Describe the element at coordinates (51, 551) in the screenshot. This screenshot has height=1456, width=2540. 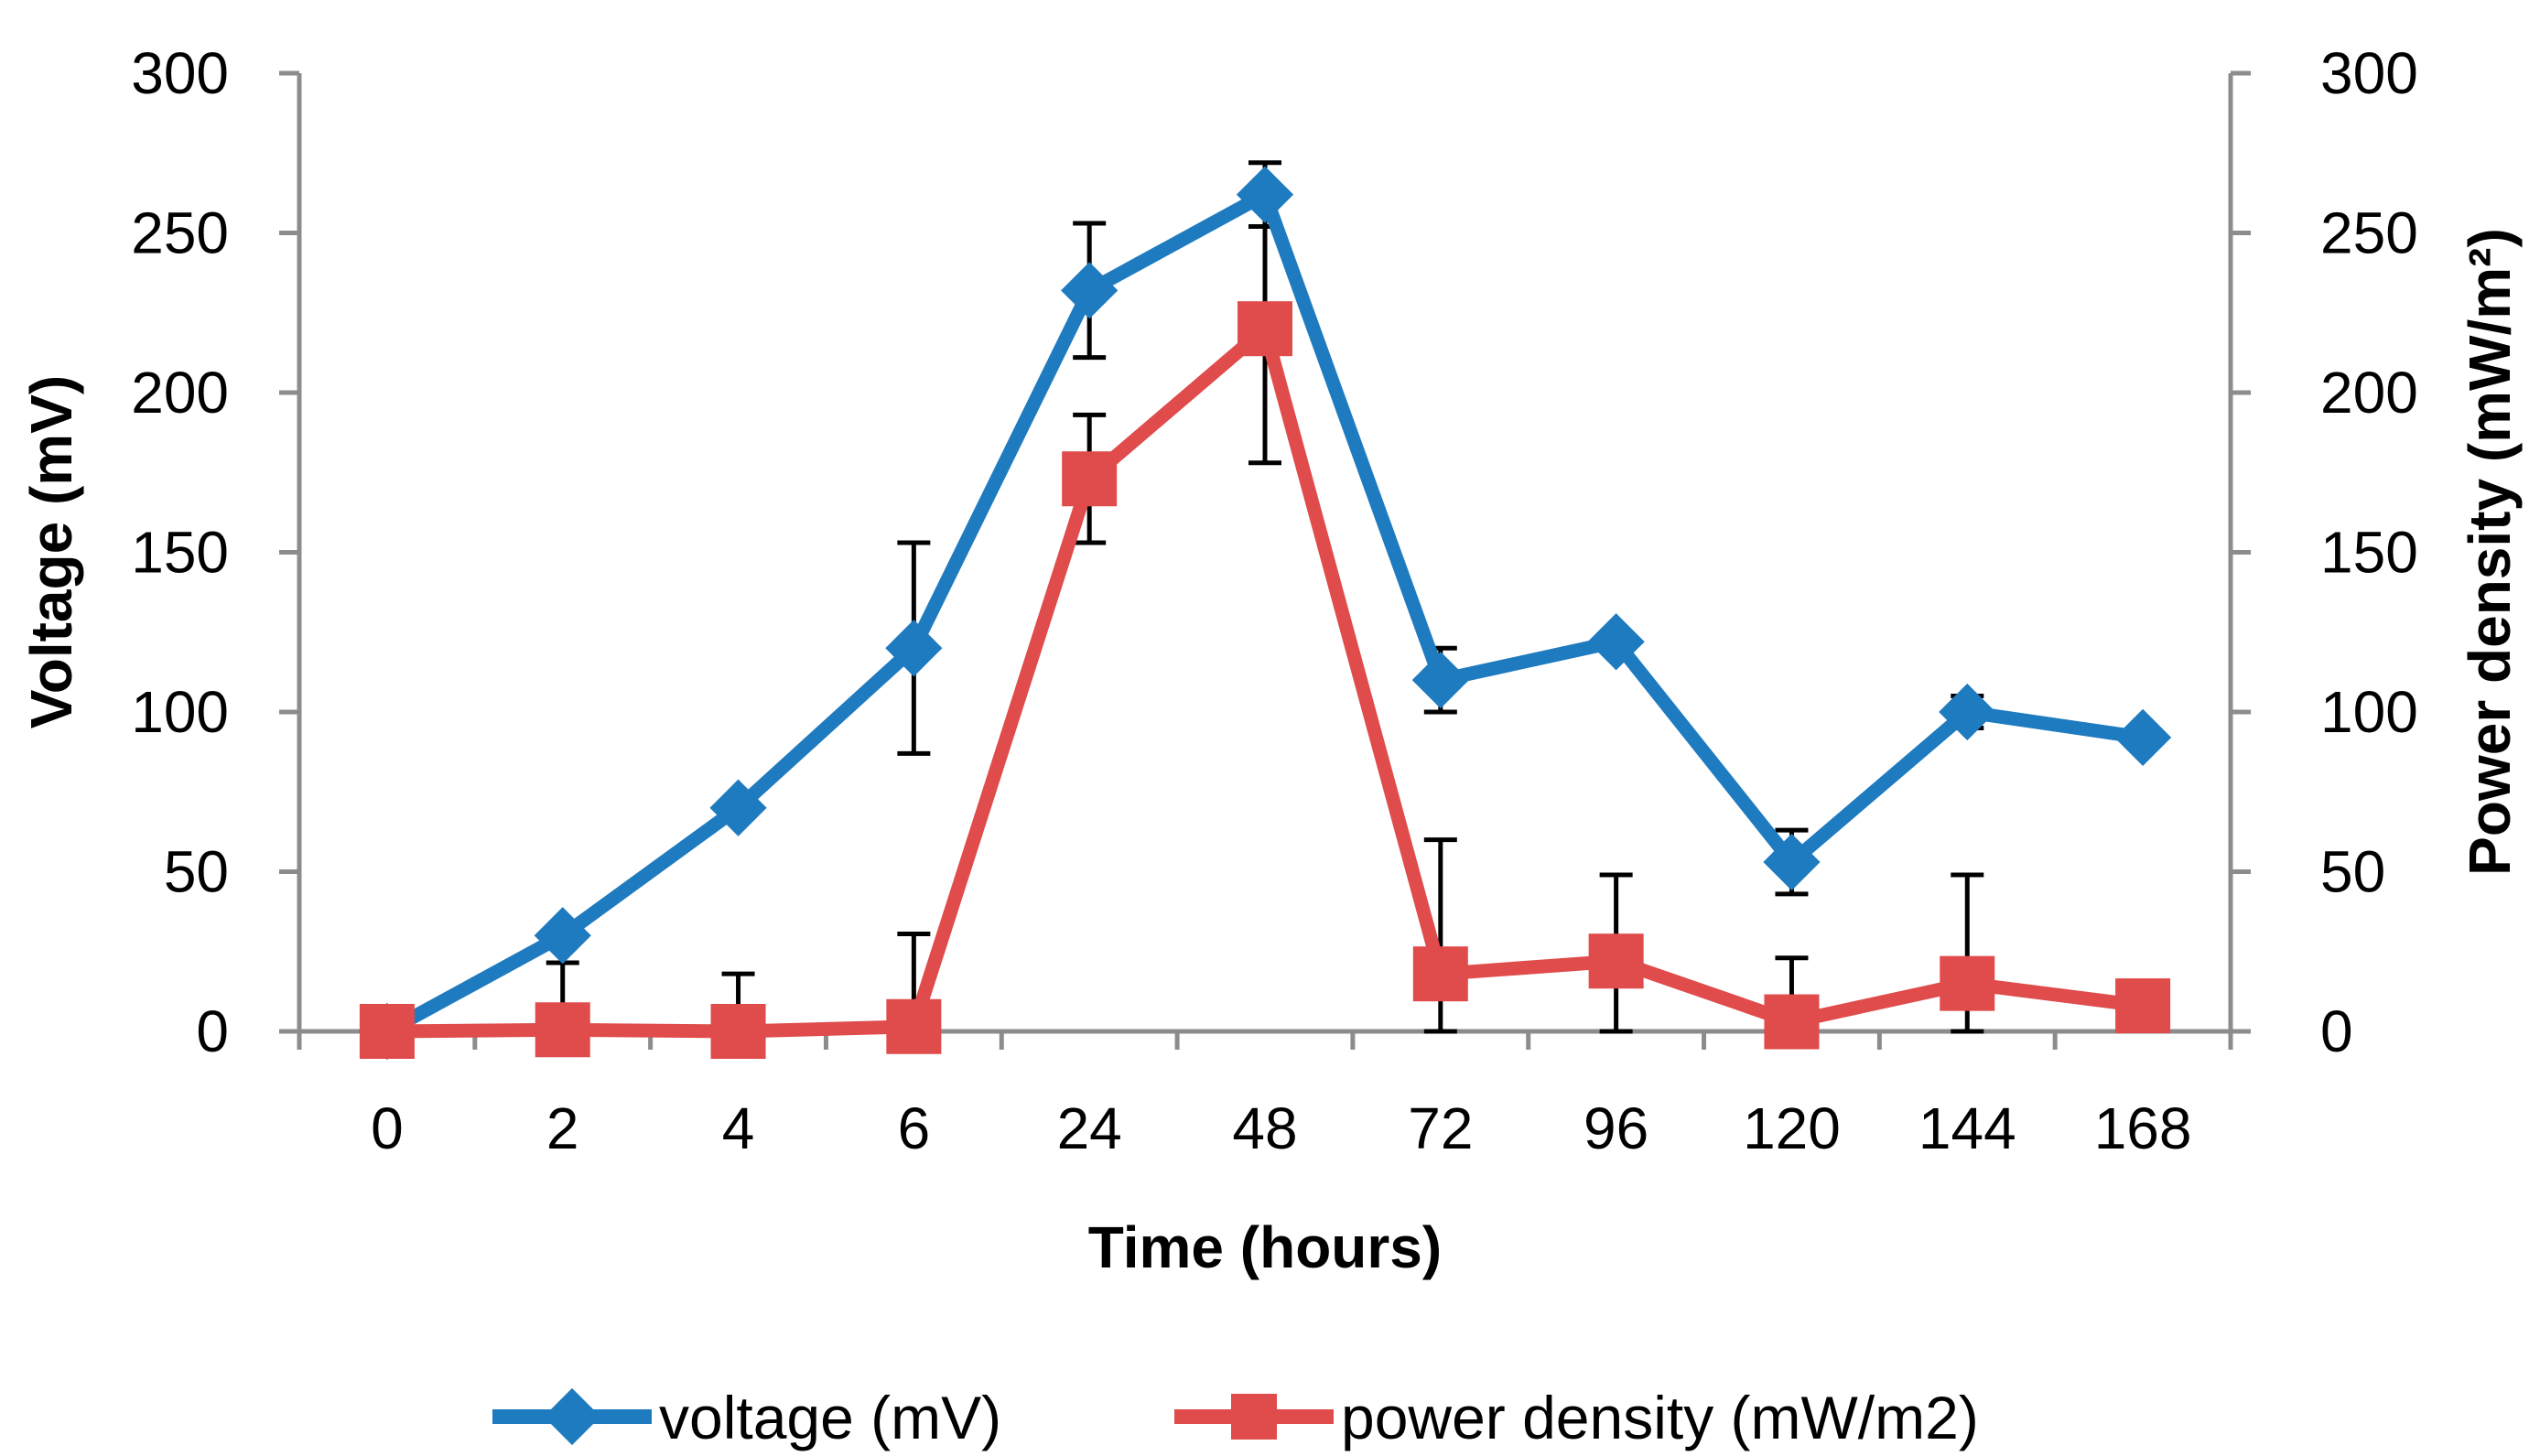
I see `left-y-axis-title: Voltage (mV)` at that location.